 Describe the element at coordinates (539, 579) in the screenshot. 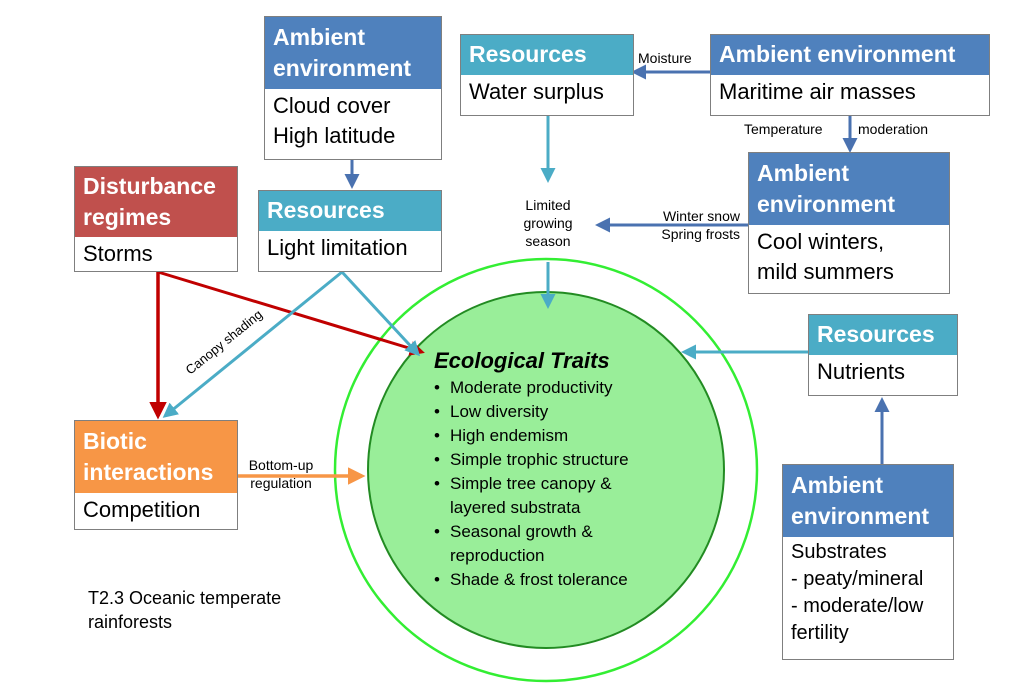

I see `trait-text: Shade & frost tolerance` at that location.